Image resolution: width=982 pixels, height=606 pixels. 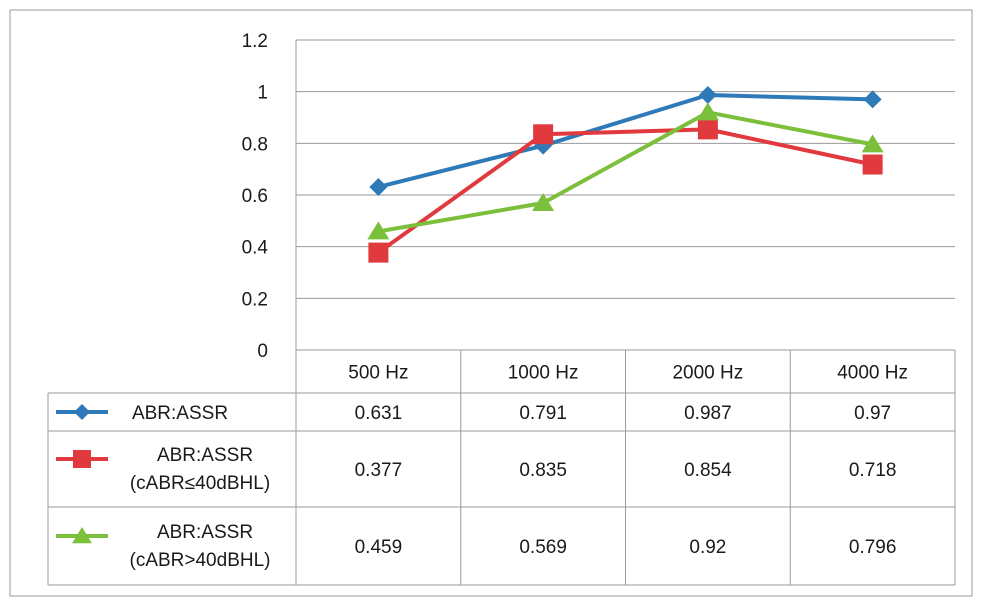 What do you see at coordinates (707, 373) in the screenshot?
I see `category-label: 2000 Hz` at bounding box center [707, 373].